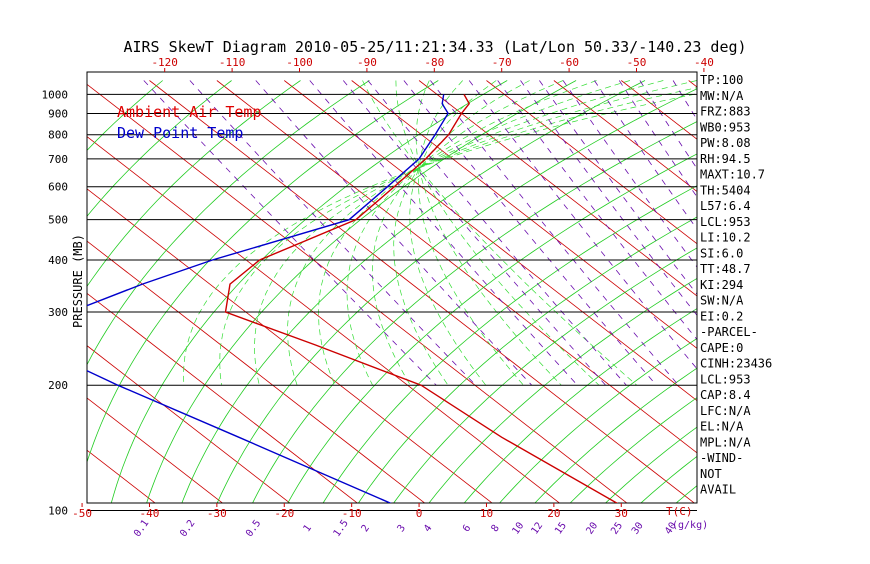  What do you see at coordinates (78, 281) in the screenshot?
I see `y-axis-label: PRESSURE (MB)` at bounding box center [78, 281].